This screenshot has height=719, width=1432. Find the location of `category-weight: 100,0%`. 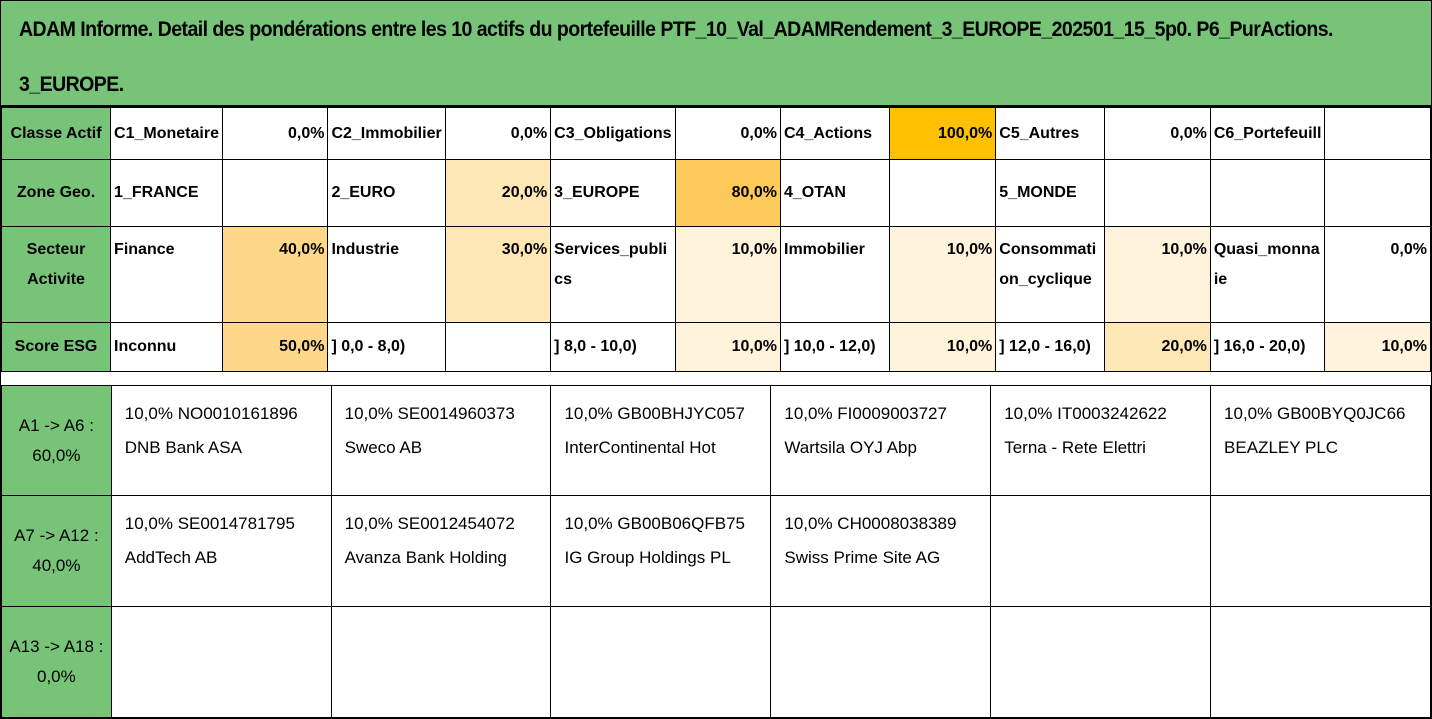

category-weight: 100,0% is located at coordinates (943, 133).